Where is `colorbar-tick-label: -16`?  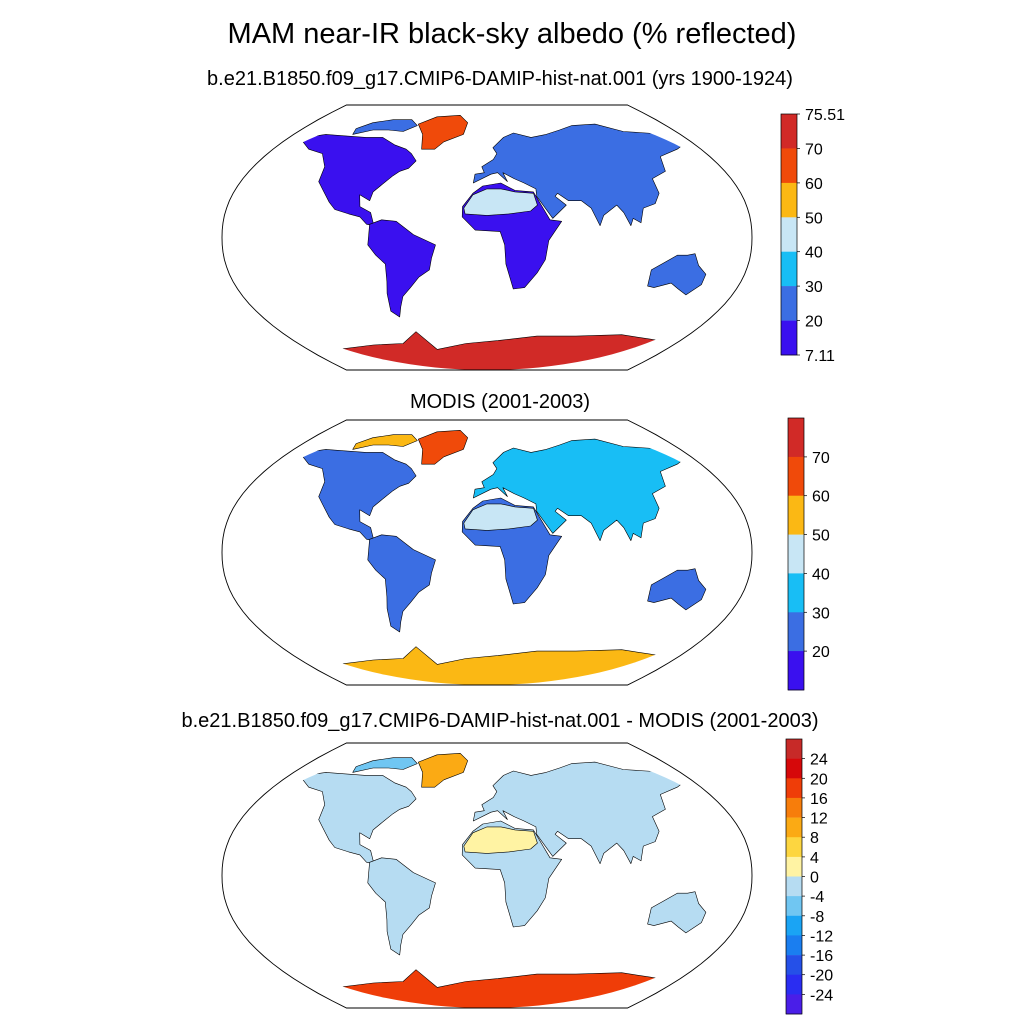
colorbar-tick-label: -16 is located at coordinates (821, 956).